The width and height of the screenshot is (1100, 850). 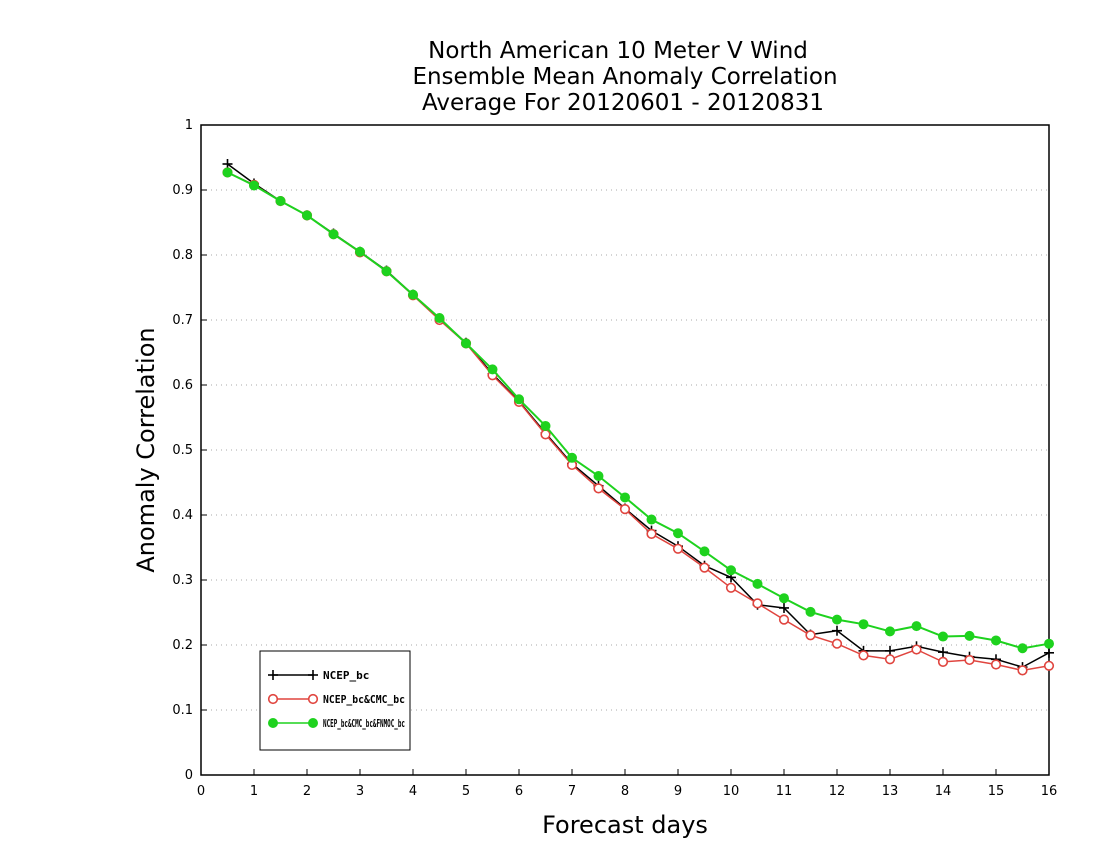 What do you see at coordinates (519, 791) in the screenshot?
I see `x-tick-label: 6` at bounding box center [519, 791].